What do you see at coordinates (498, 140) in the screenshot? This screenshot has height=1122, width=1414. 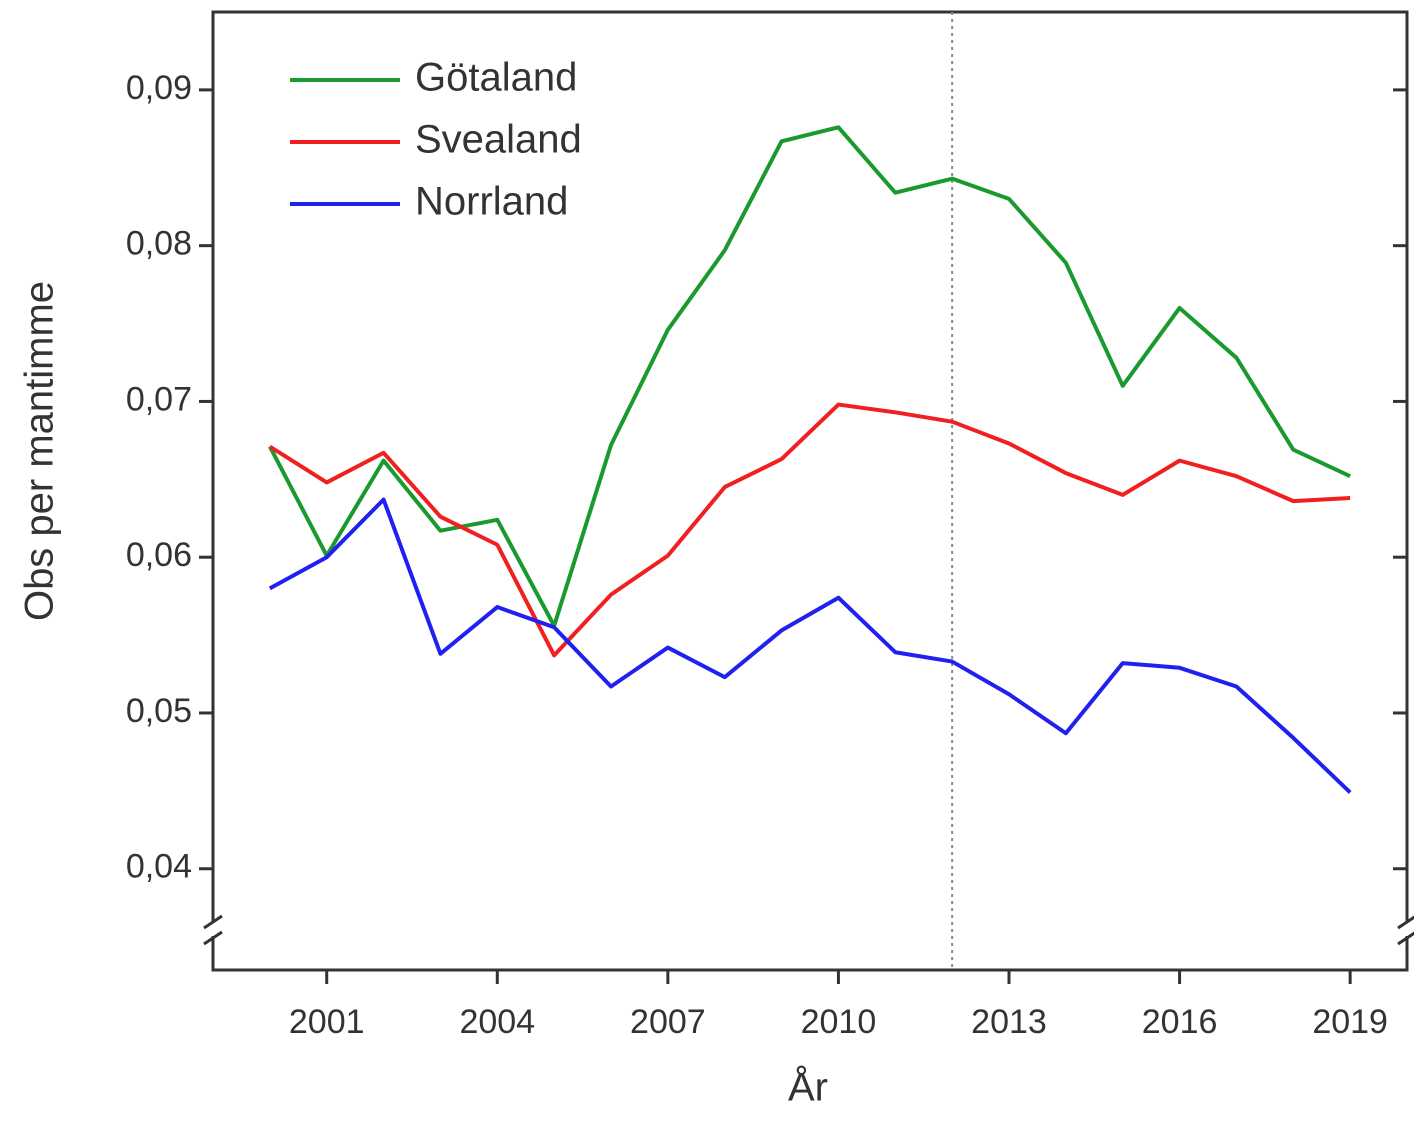 I see `legend-label: Svealand` at bounding box center [498, 140].